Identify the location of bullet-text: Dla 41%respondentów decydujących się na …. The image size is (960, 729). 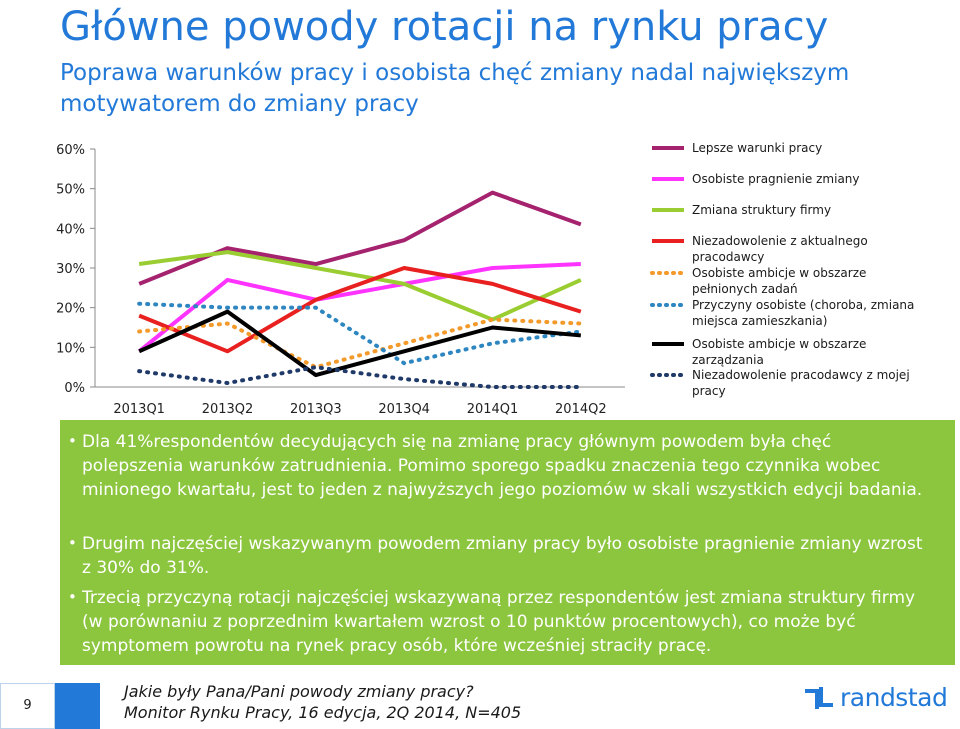
(502, 466).